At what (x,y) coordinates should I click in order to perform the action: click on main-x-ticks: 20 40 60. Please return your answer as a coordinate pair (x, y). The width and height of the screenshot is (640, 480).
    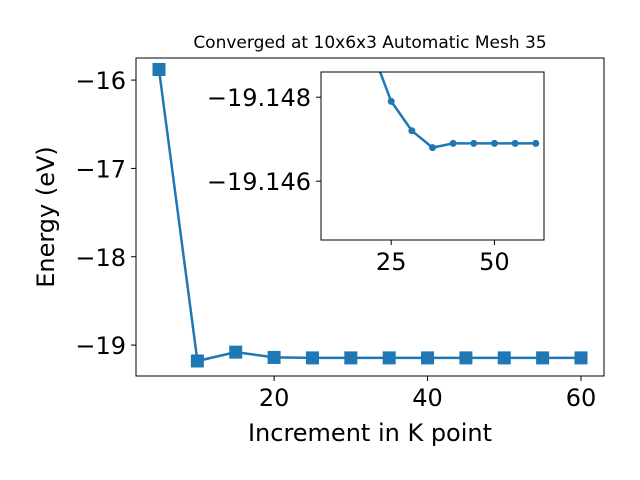
    Looking at the image, I should click on (427, 394).